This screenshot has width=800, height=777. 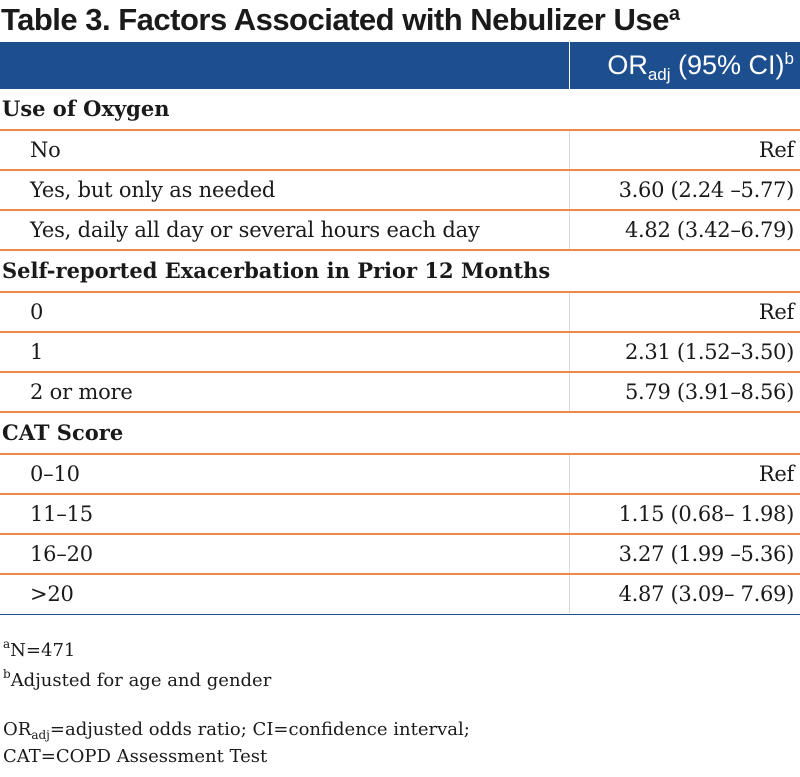 I want to click on footnote-marker: a, so click(x=7, y=644).